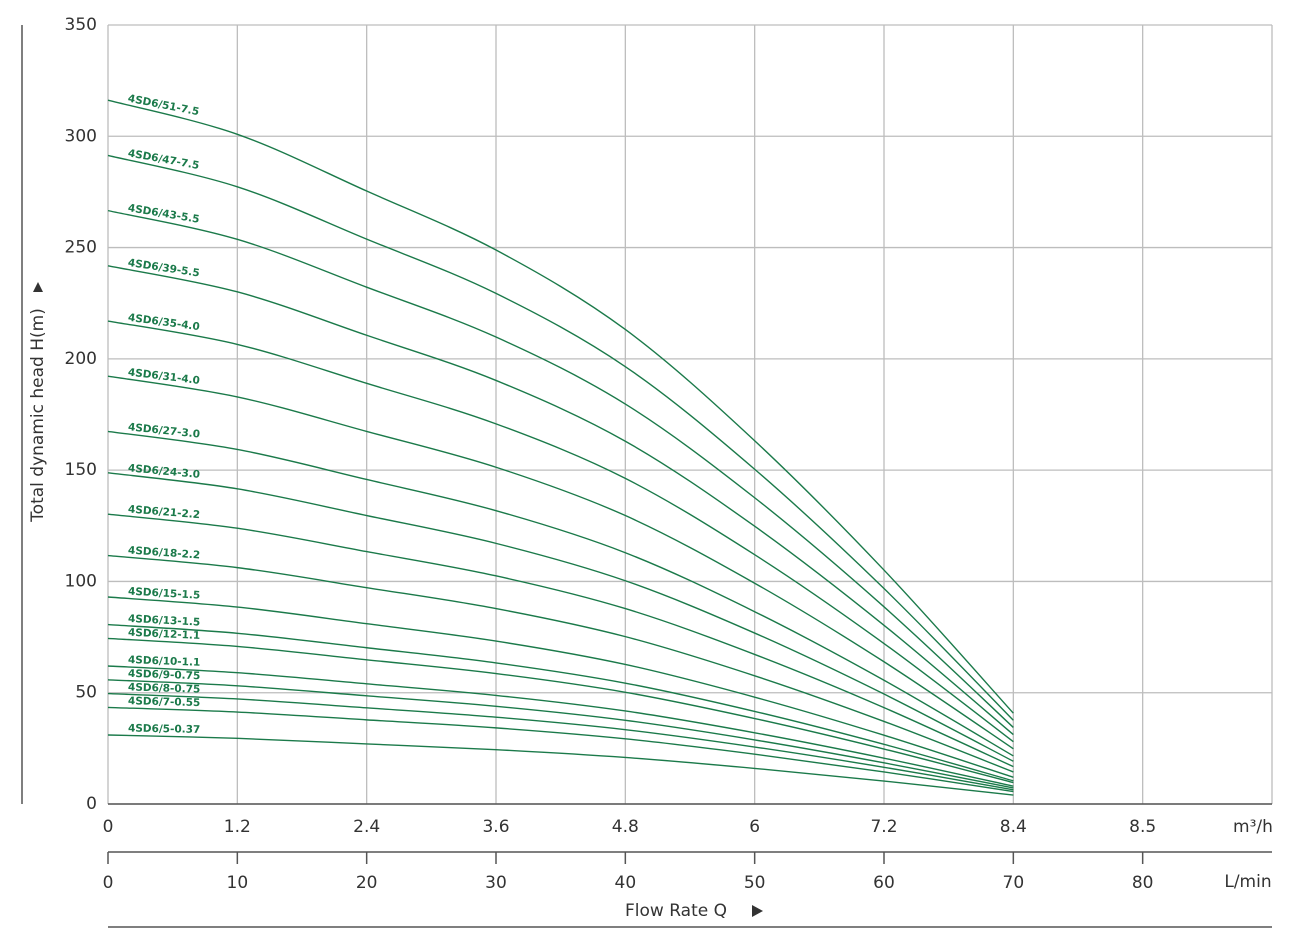 The height and width of the screenshot is (943, 1315). Describe the element at coordinates (237, 827) in the screenshot. I see `x2-tick-label: 1.2` at that location.